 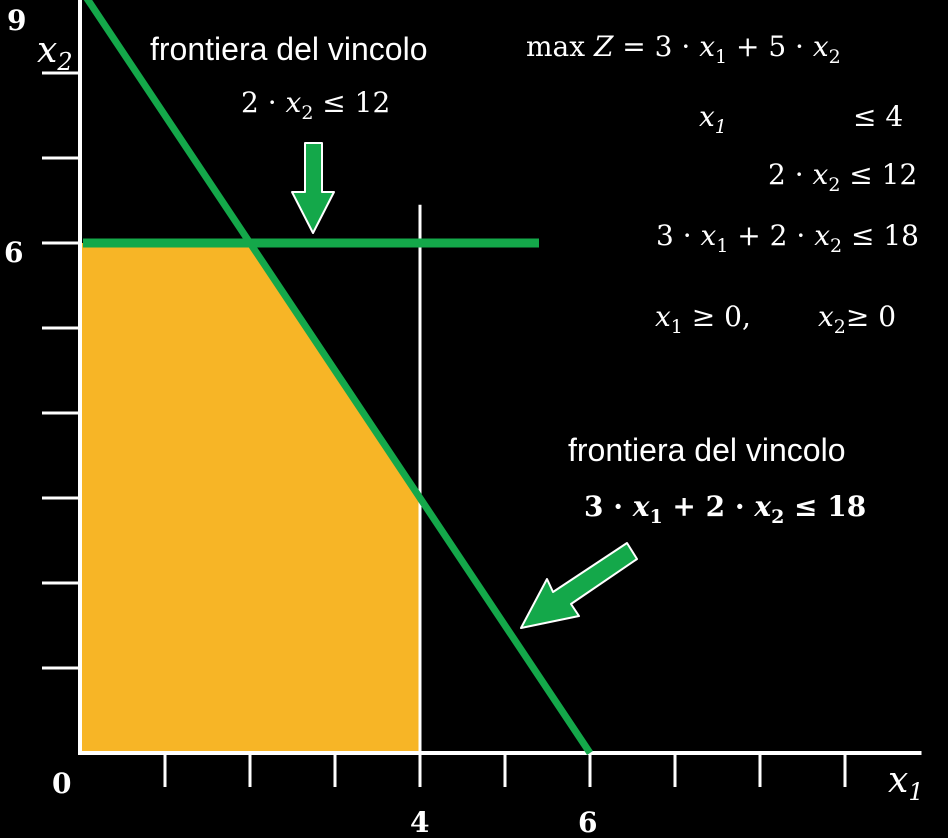 What do you see at coordinates (706, 450) in the screenshot?
I see `callout-bottom-title: frontiera del vincolo` at bounding box center [706, 450].